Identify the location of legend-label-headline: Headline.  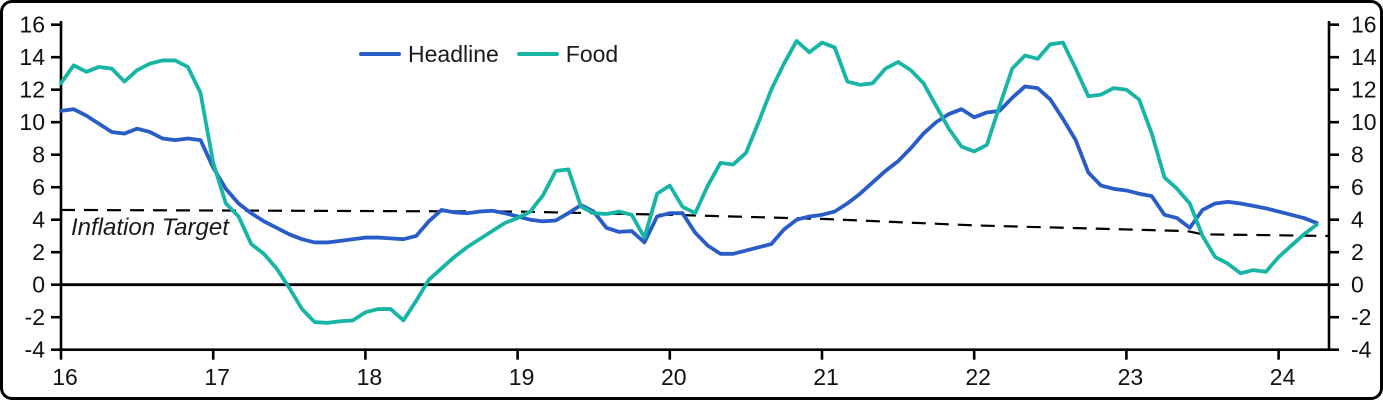
(453, 54).